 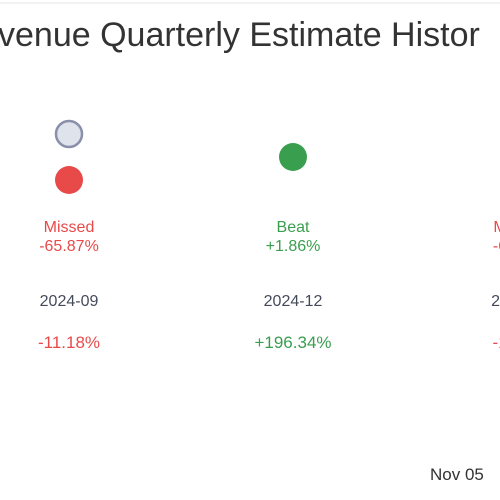 I want to click on chart-title: venue Quarterly Estimate Histor, so click(x=240, y=35).